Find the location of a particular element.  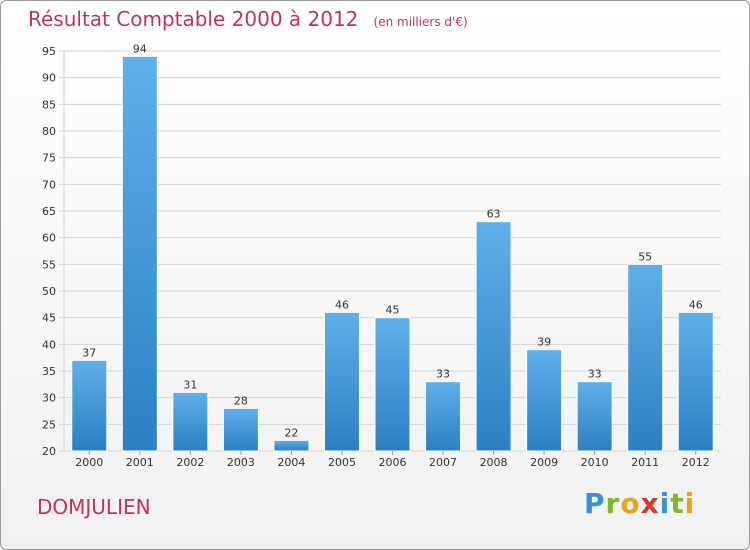

y-tick-label: 85 is located at coordinates (49, 104).